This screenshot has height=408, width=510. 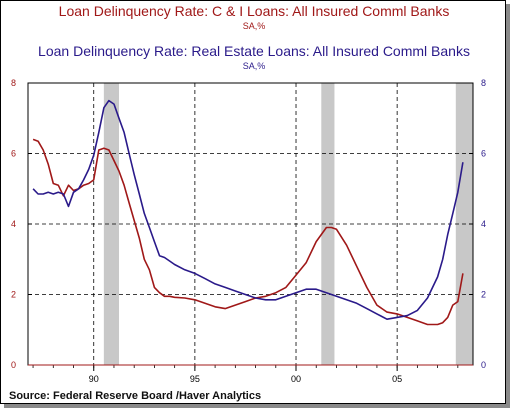 I want to click on chart-units-2: SA,%, so click(x=254, y=66).